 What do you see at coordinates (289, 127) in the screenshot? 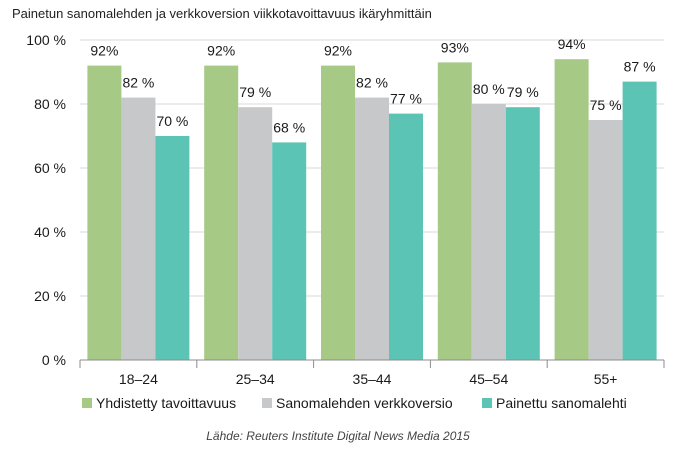
I see `data-label: 68 %` at bounding box center [289, 127].